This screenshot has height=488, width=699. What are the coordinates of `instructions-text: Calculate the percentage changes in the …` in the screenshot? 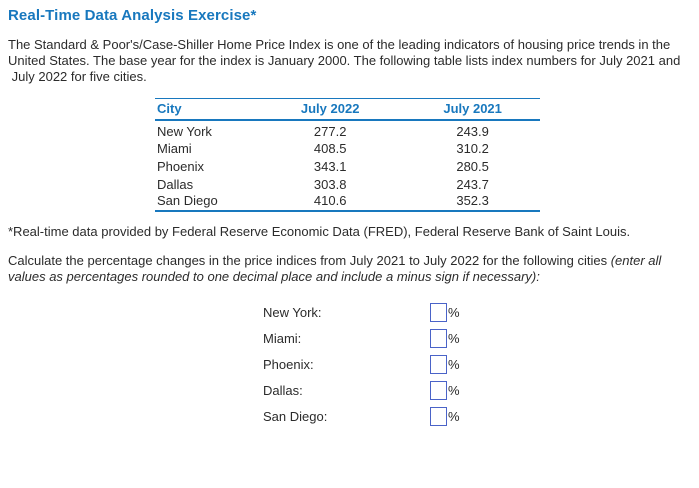 It's located at (309, 260).